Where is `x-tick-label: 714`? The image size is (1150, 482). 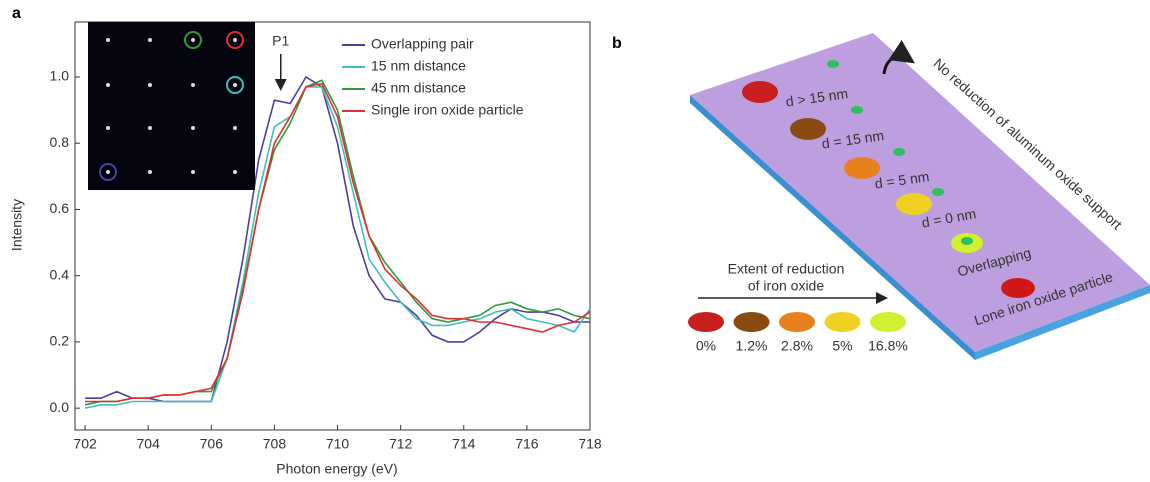 x-tick-label: 714 is located at coordinates (464, 444).